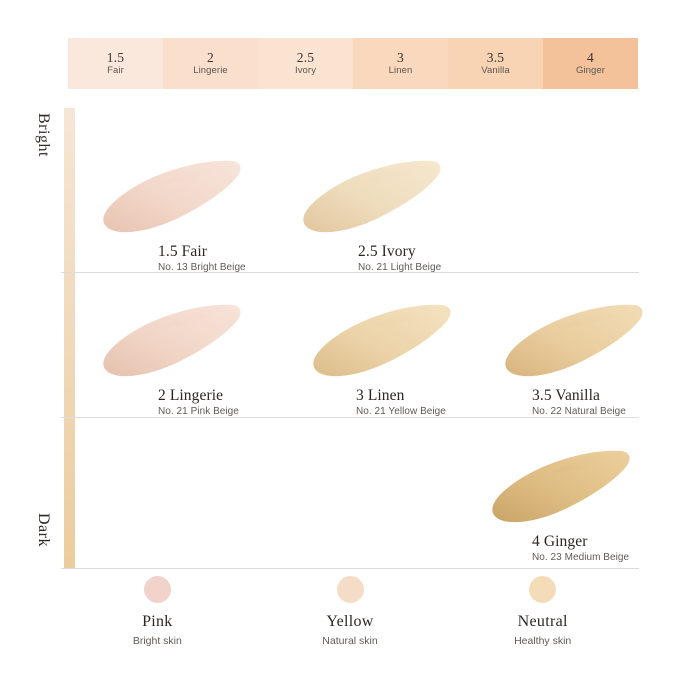 This screenshot has height=679, width=679. I want to click on product-swatch-ivory: 2.5 Ivory No. 21 Light Beige, so click(396, 216).